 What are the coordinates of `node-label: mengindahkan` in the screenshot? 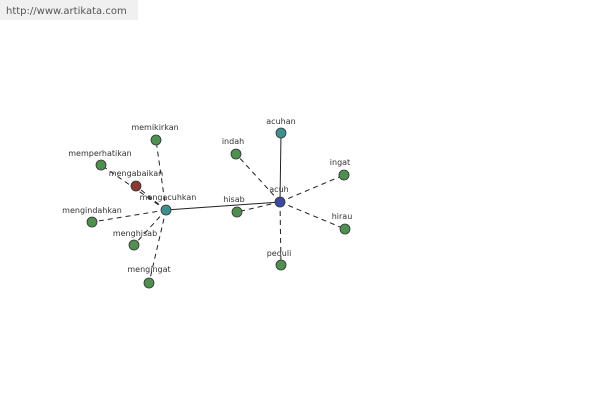 It's located at (92, 210).